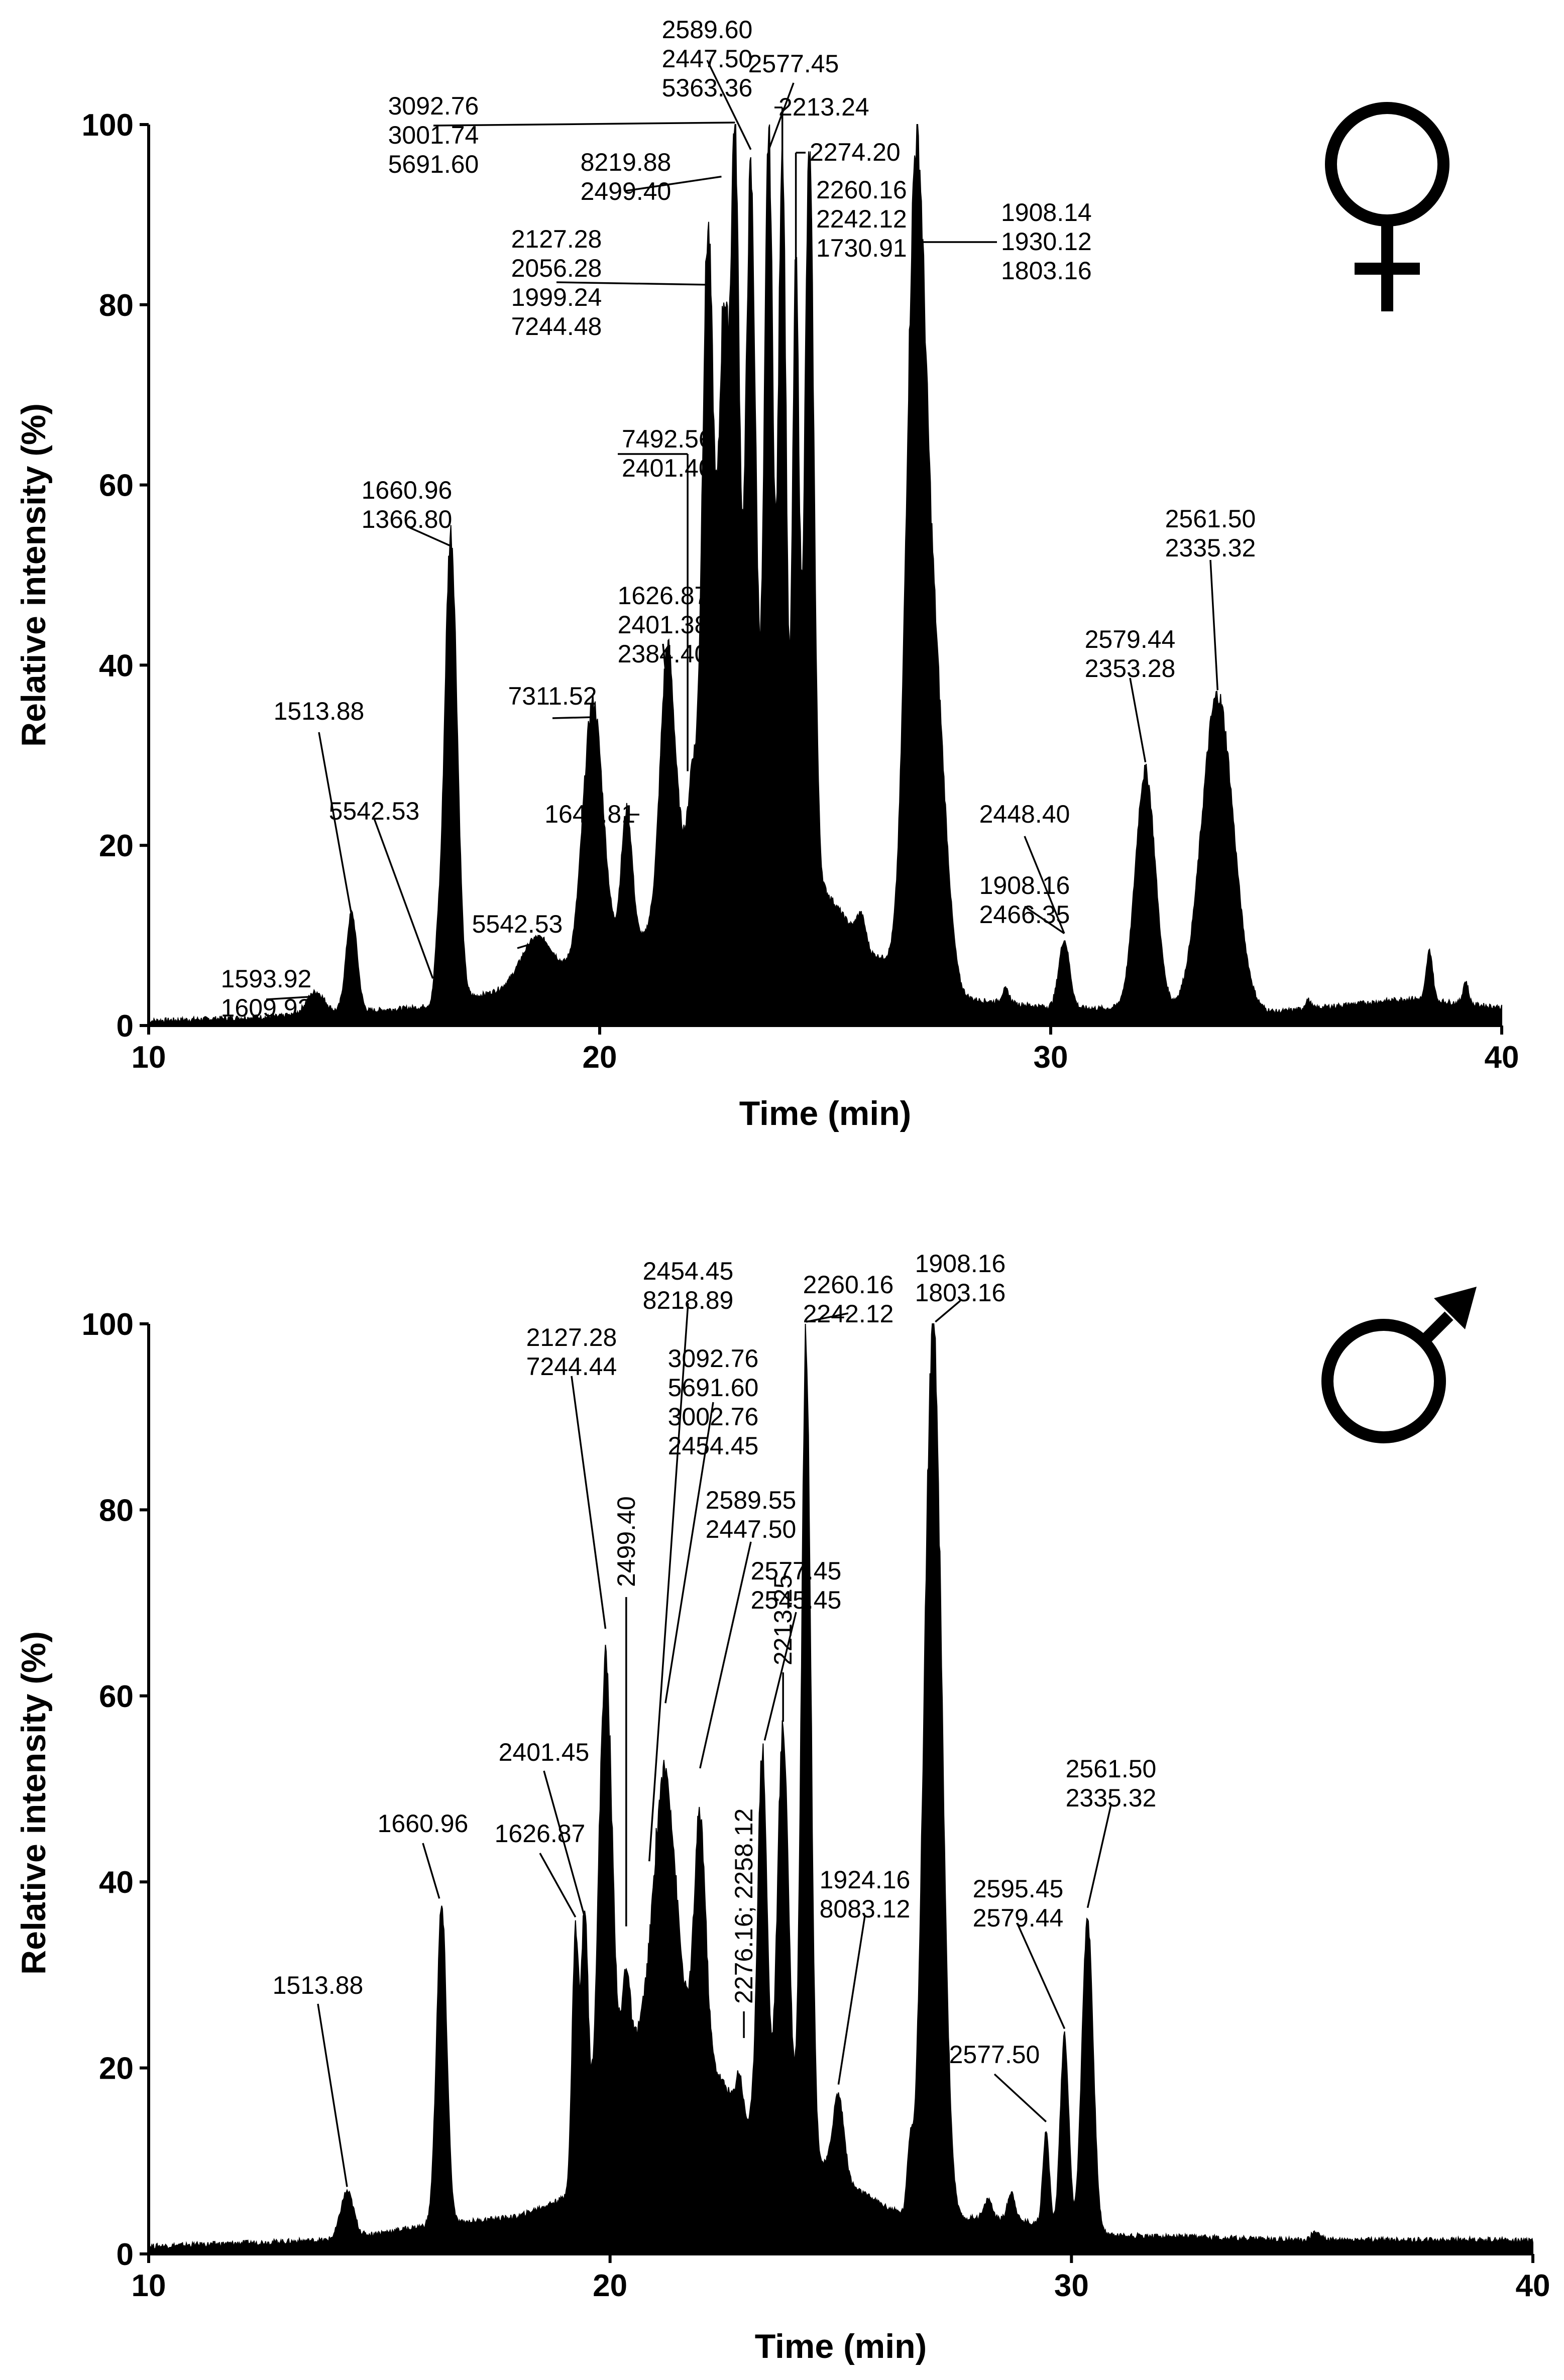 This screenshot has height=2380, width=1564. What do you see at coordinates (115, 576) in the screenshot?
I see `female-y-ticks: 0 20 40 60 80 100` at bounding box center [115, 576].